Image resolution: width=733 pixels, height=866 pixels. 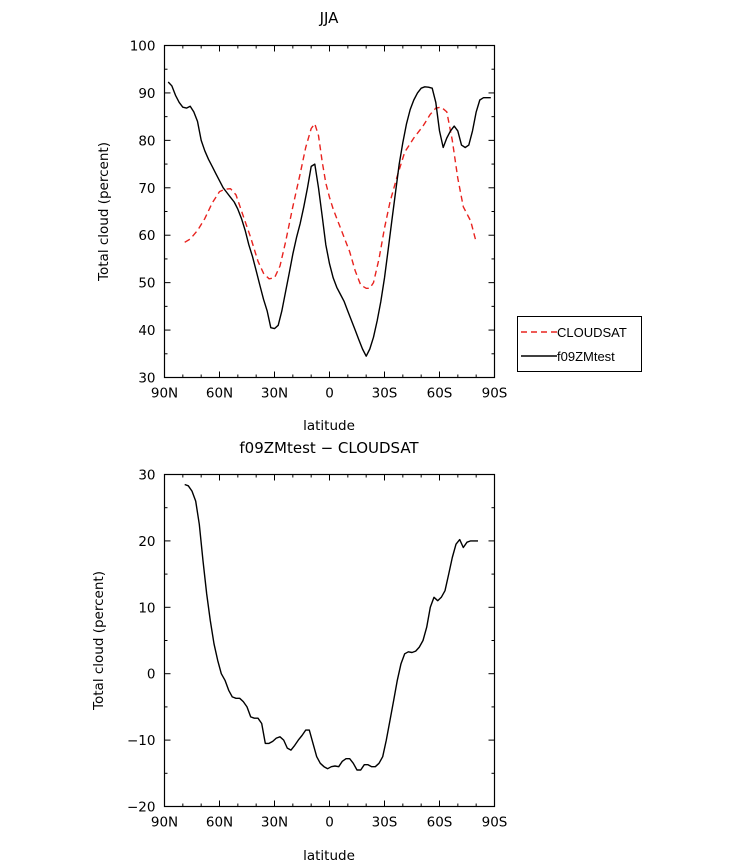 I want to click on y-tick-label: 40, so click(x=146, y=331).